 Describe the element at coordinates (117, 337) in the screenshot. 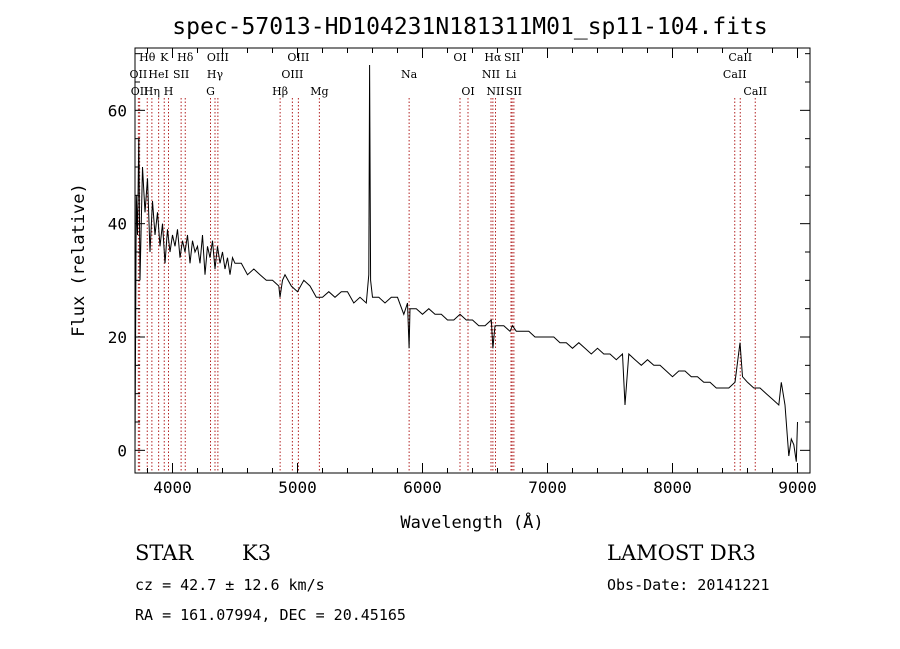

I see `y-tick-label: 20` at that location.